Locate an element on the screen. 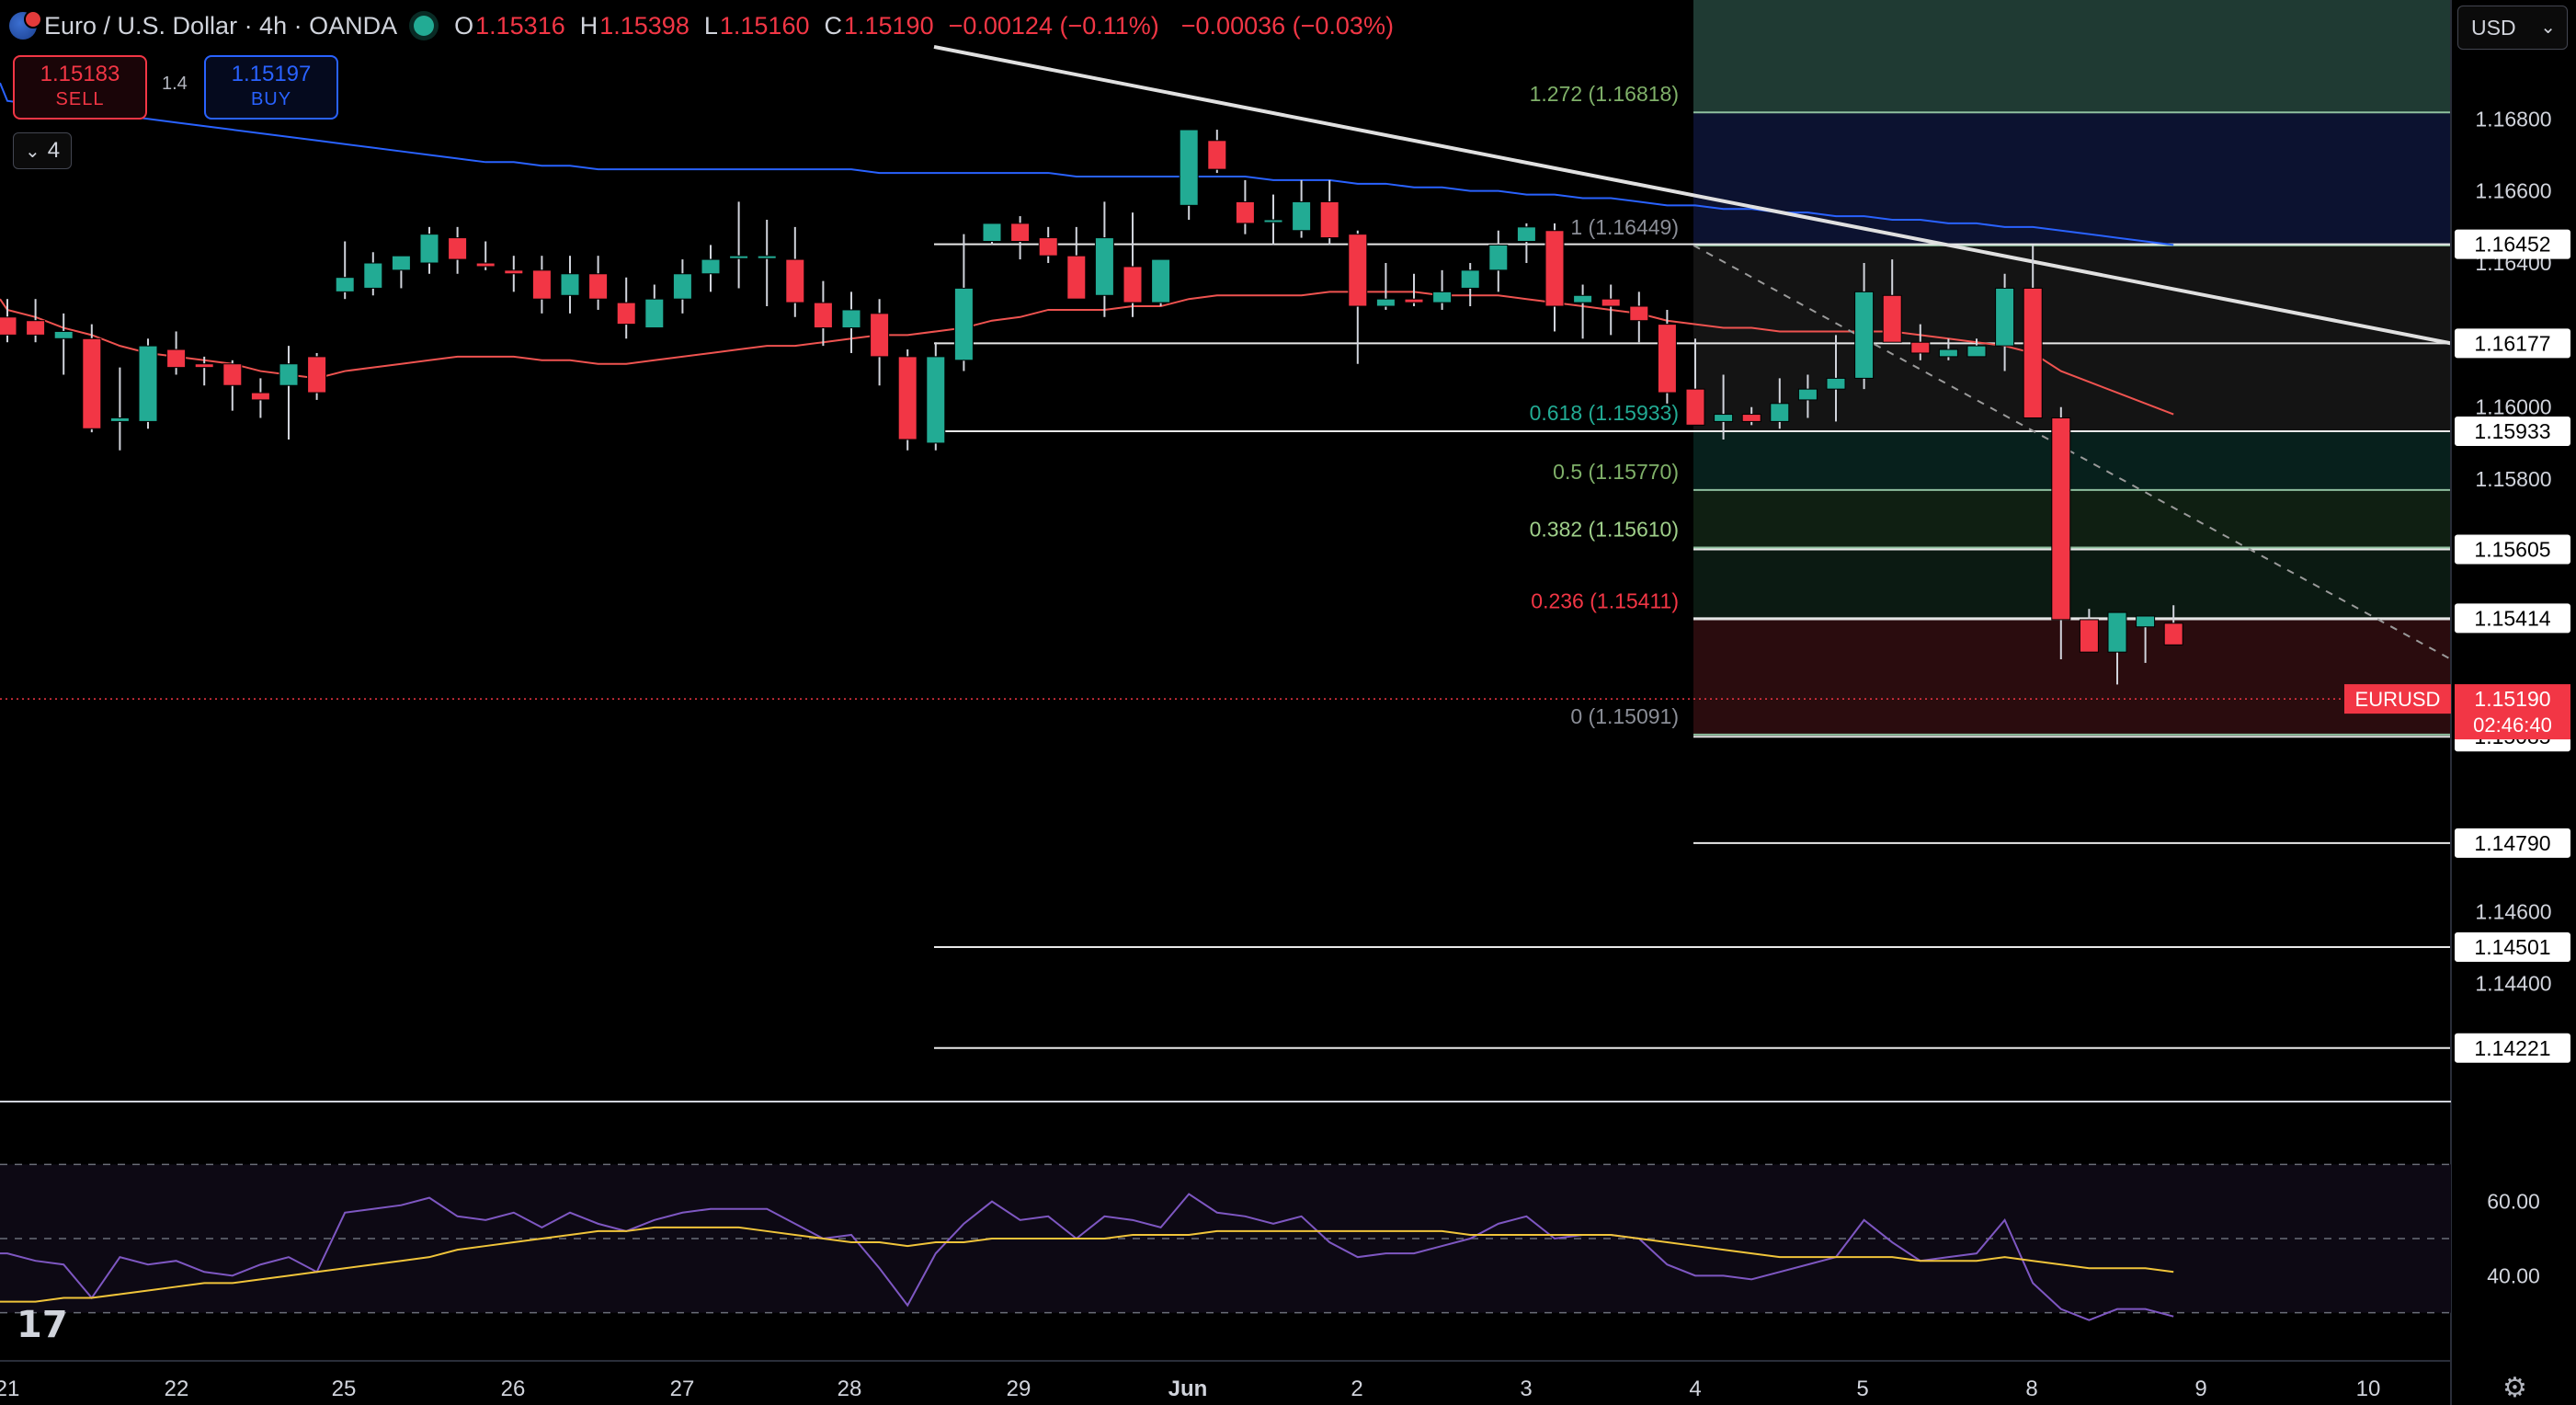 Image resolution: width=2576 pixels, height=1405 pixels. price-label: 1.15414 is located at coordinates (2512, 618).